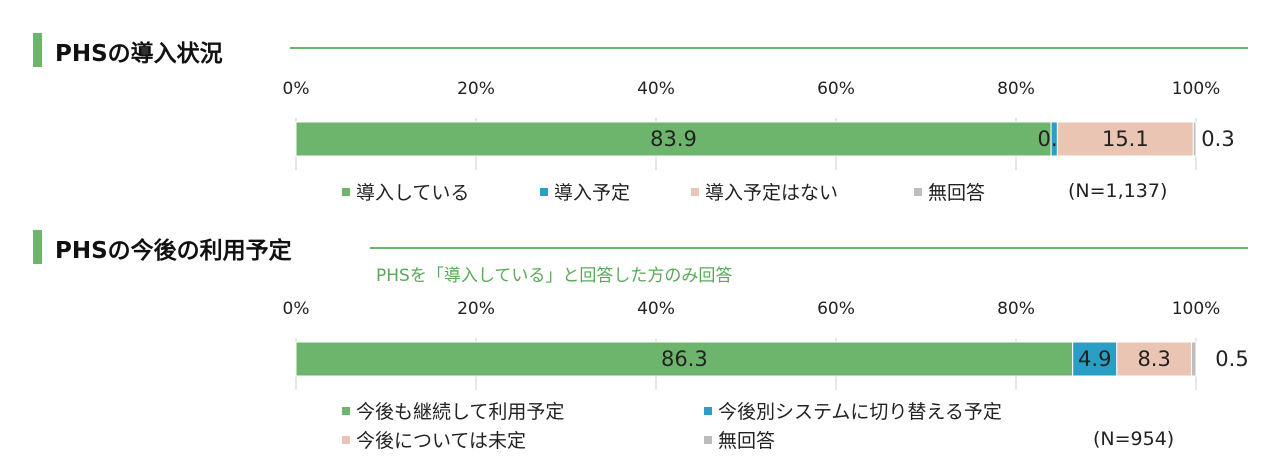 The image size is (1280, 471). Describe the element at coordinates (460, 412) in the screenshot. I see `legend-label: 今後も継続して利用予定` at that location.